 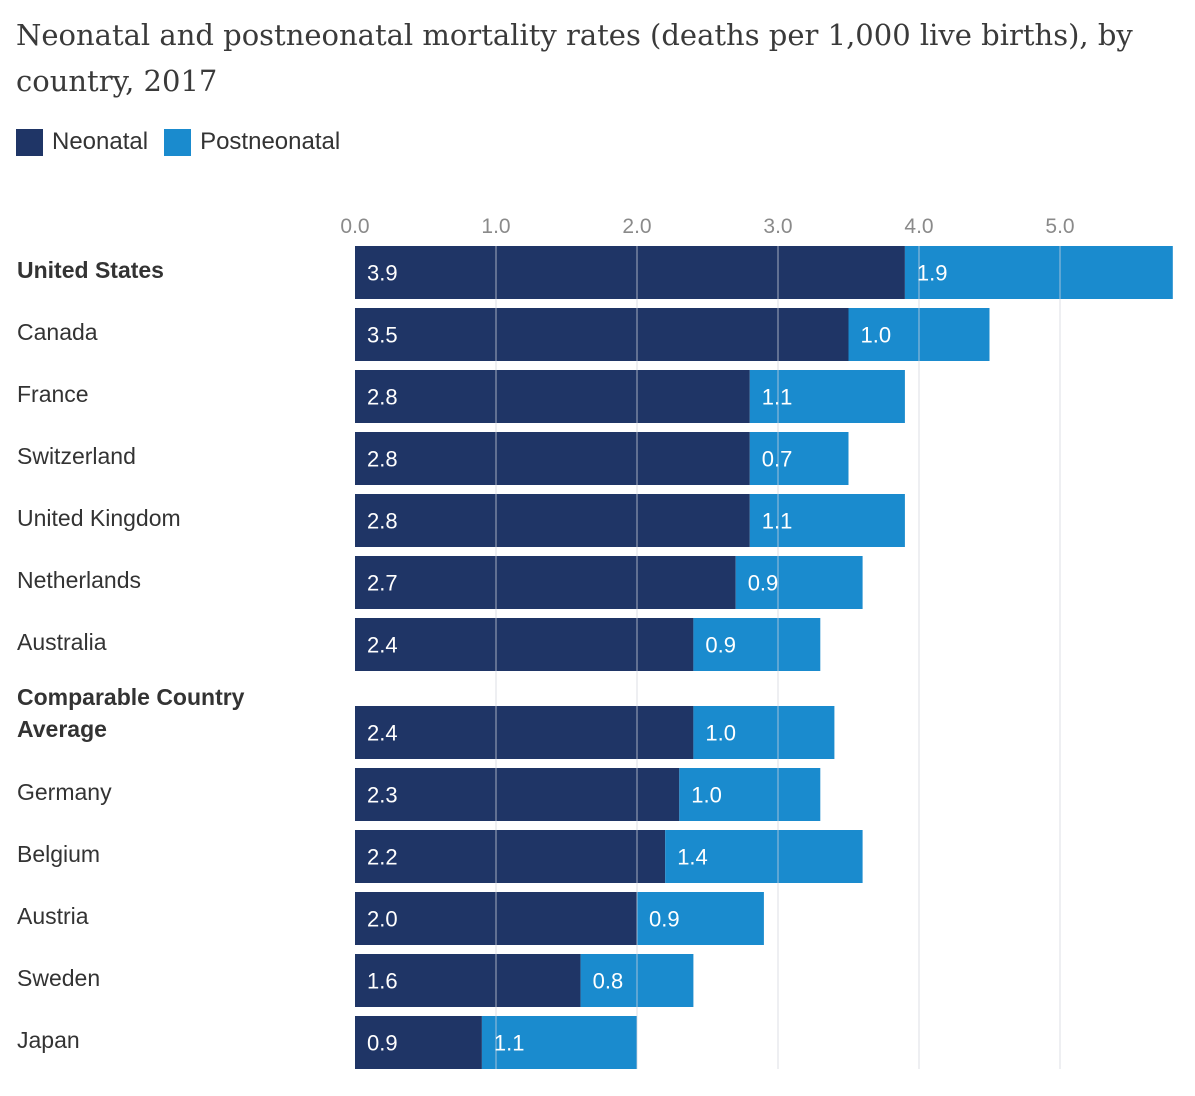 I want to click on category-label: Japan, so click(x=48, y=1040).